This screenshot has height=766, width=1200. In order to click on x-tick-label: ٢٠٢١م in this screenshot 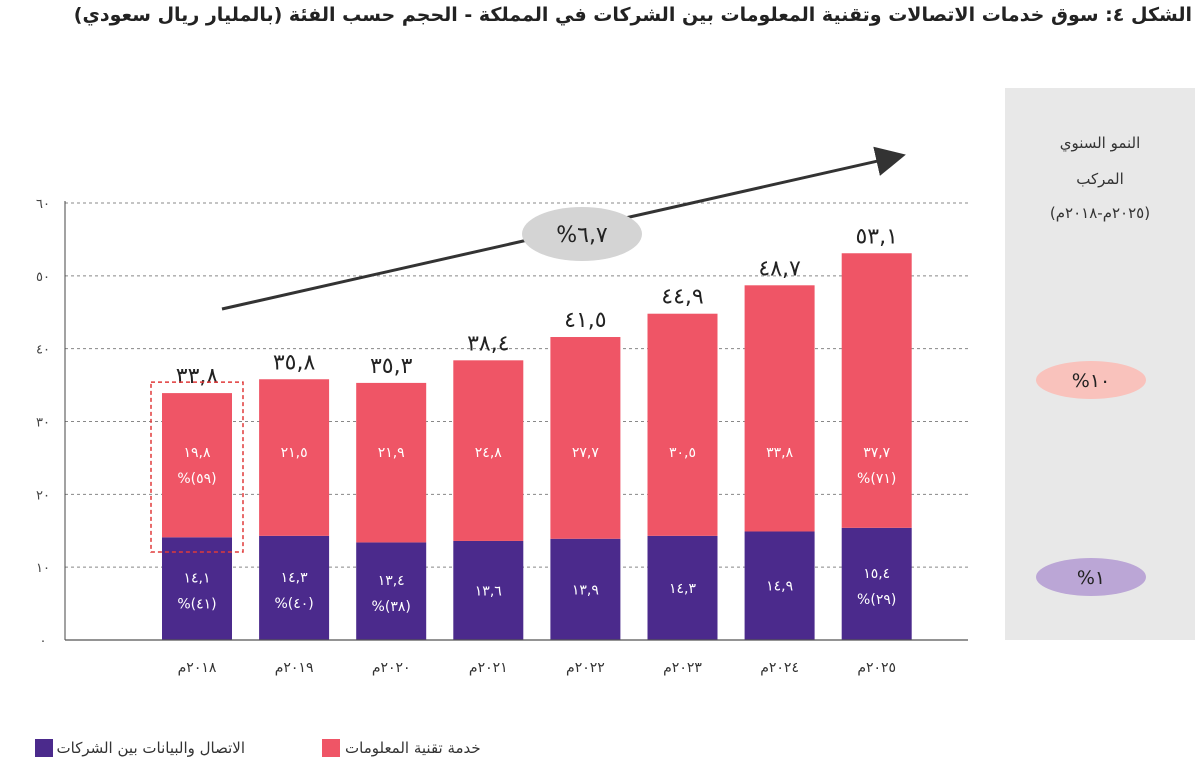, I will do `click(488, 668)`.